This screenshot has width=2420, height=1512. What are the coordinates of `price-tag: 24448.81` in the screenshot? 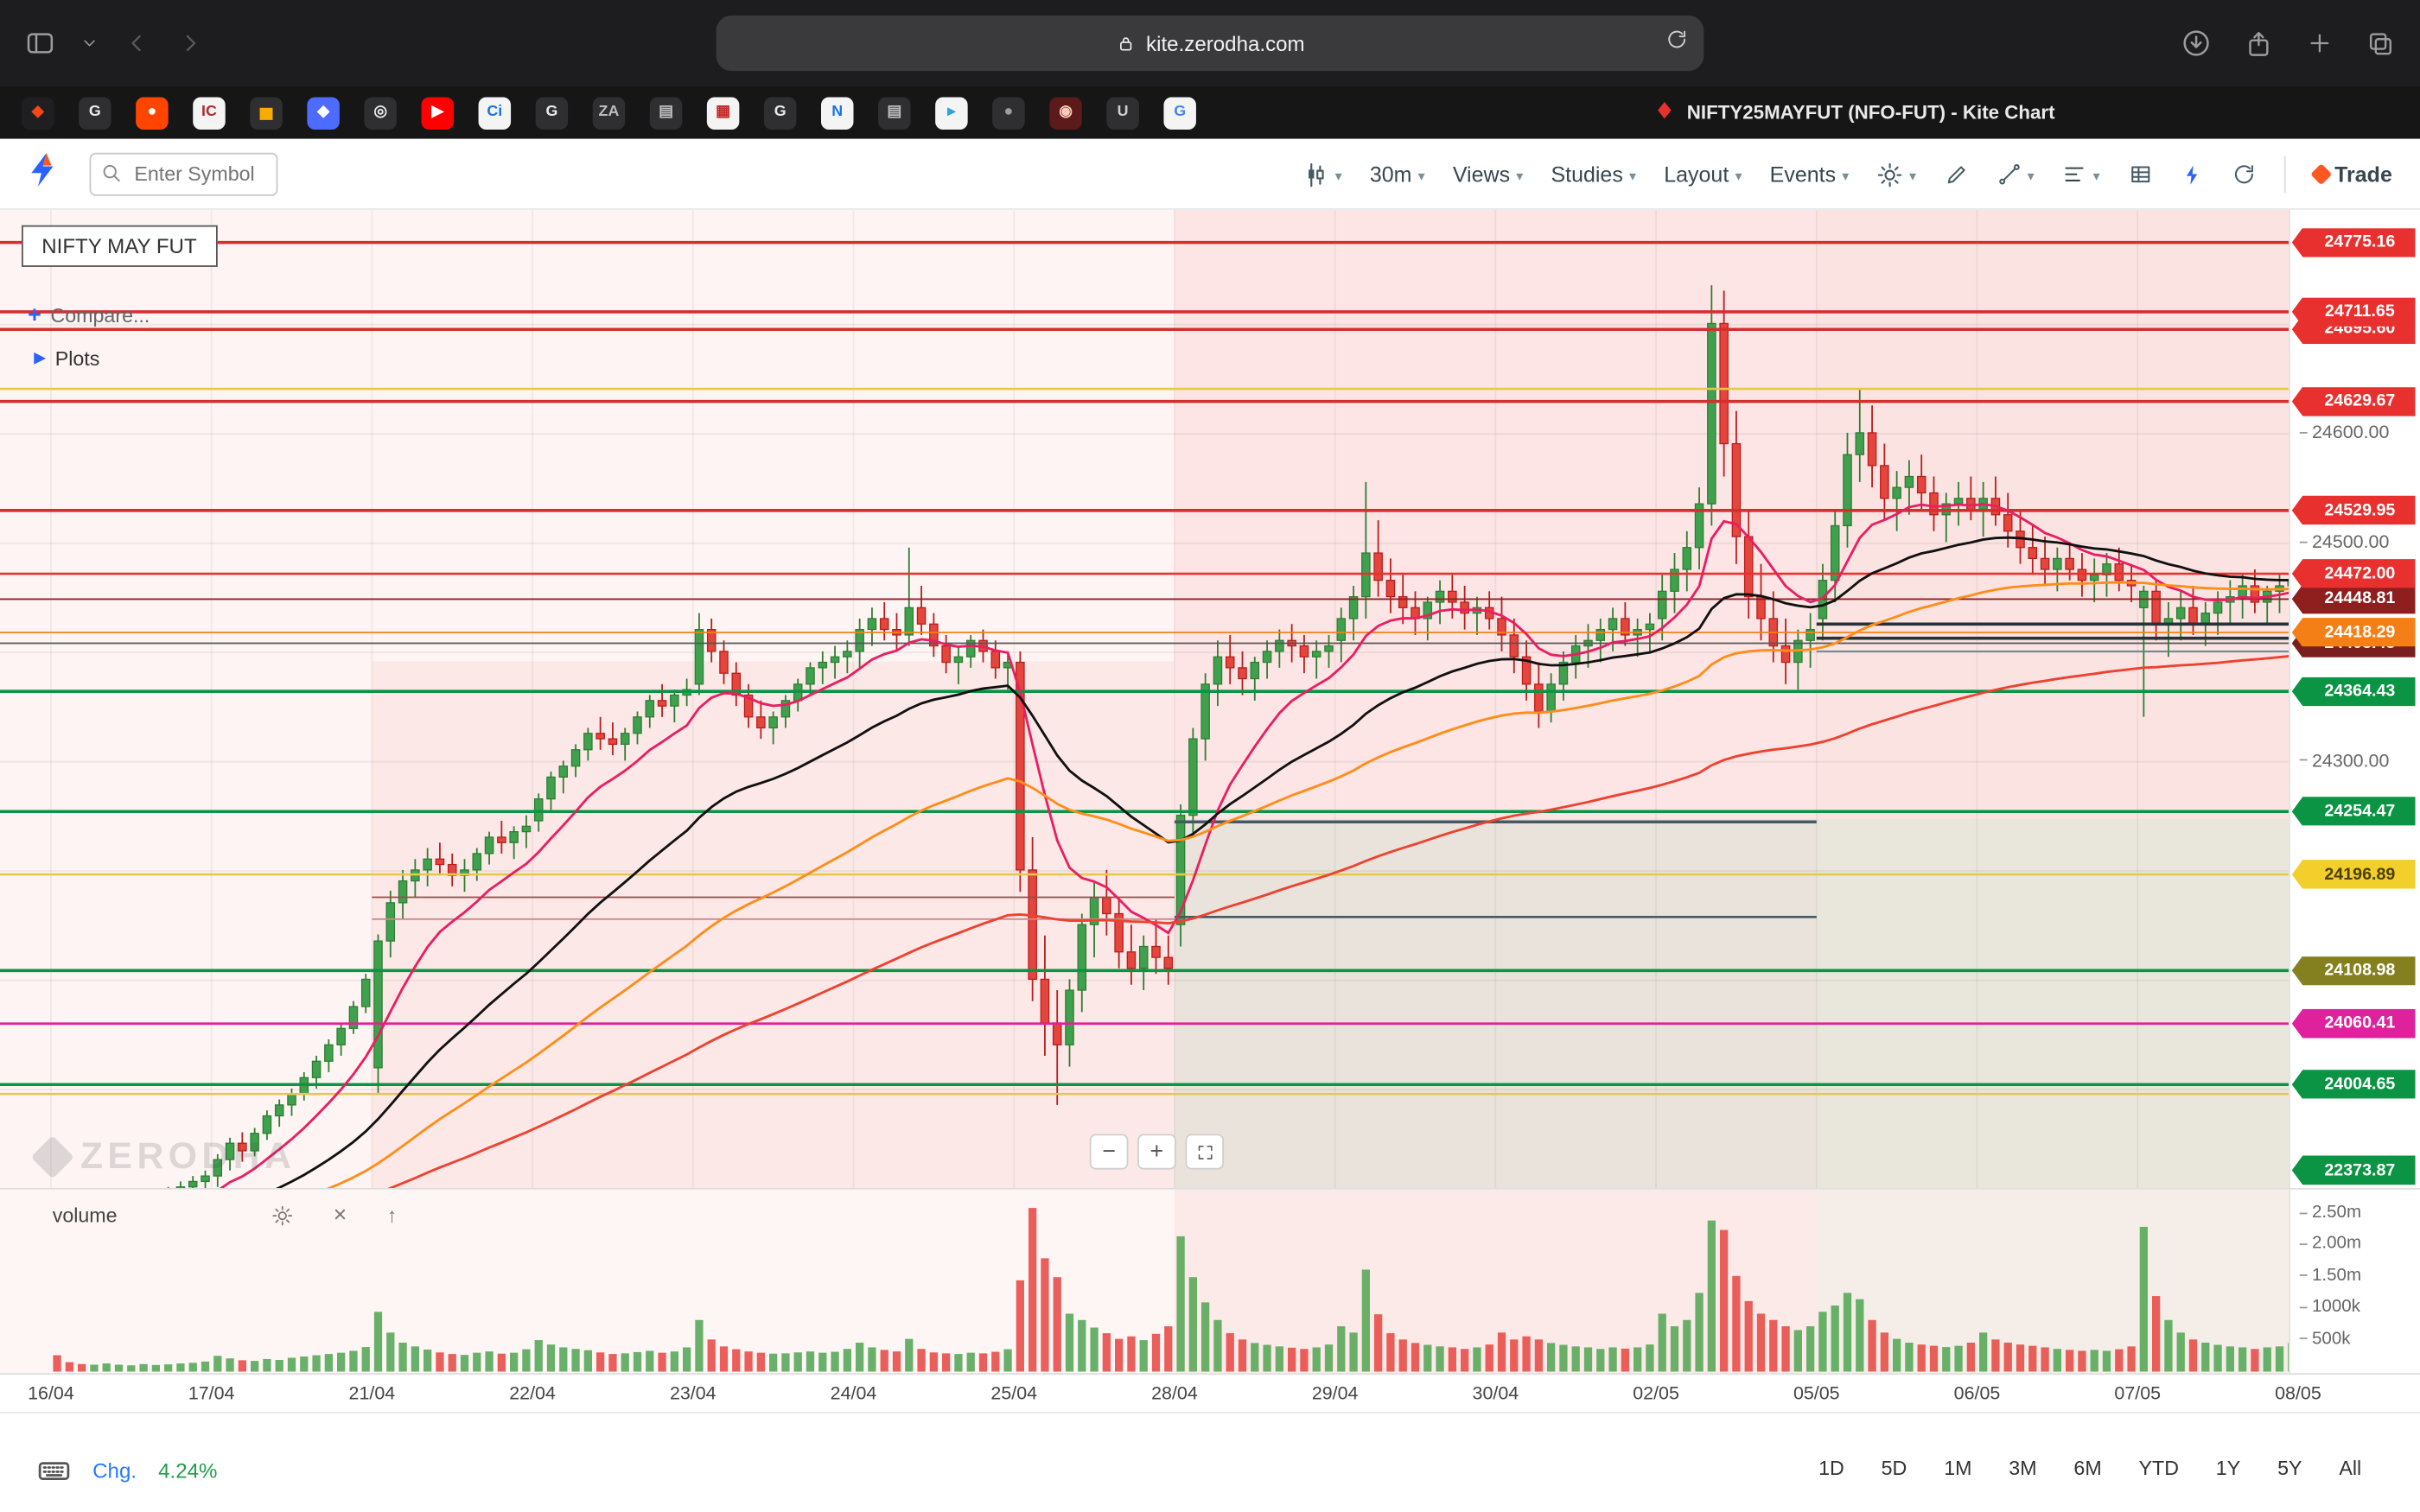 It's located at (2353, 599).